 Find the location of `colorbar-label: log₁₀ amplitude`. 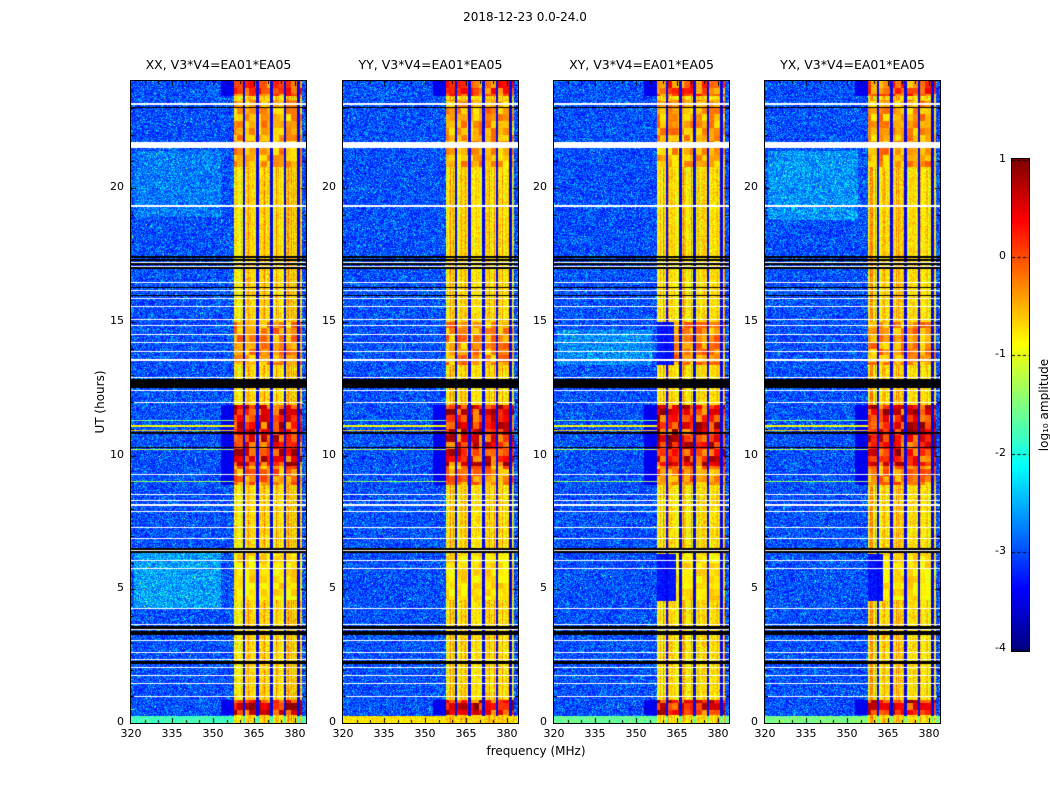

colorbar-label: log₁₀ amplitude is located at coordinates (1043, 405).